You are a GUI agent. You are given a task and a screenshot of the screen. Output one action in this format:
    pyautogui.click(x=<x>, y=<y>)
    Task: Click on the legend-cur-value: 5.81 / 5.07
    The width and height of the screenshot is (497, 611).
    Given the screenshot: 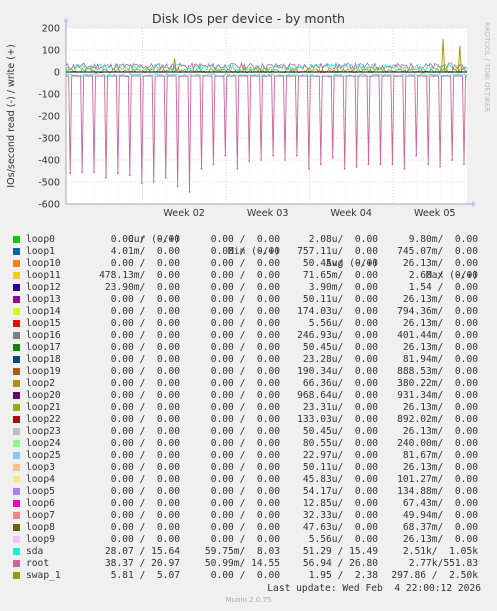 What is the action you would take?
    pyautogui.click(x=145, y=575)
    